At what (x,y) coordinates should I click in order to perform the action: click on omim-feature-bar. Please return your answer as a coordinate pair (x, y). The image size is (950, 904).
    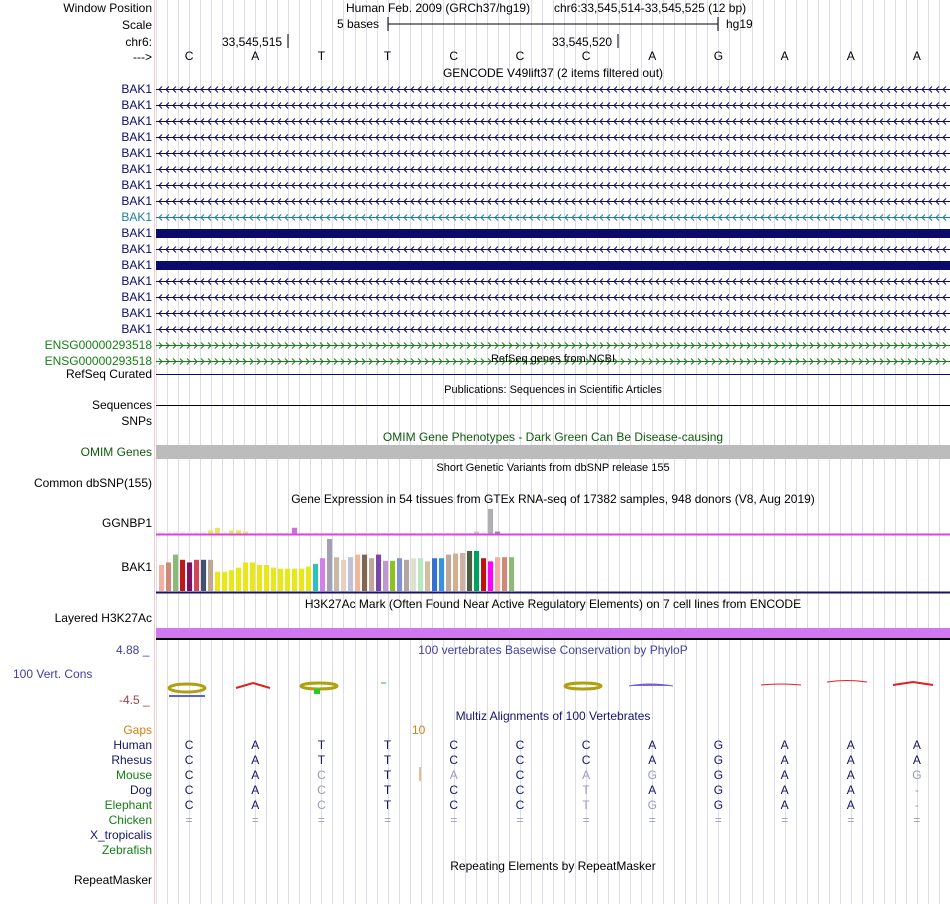
    Looking at the image, I should click on (553, 452).